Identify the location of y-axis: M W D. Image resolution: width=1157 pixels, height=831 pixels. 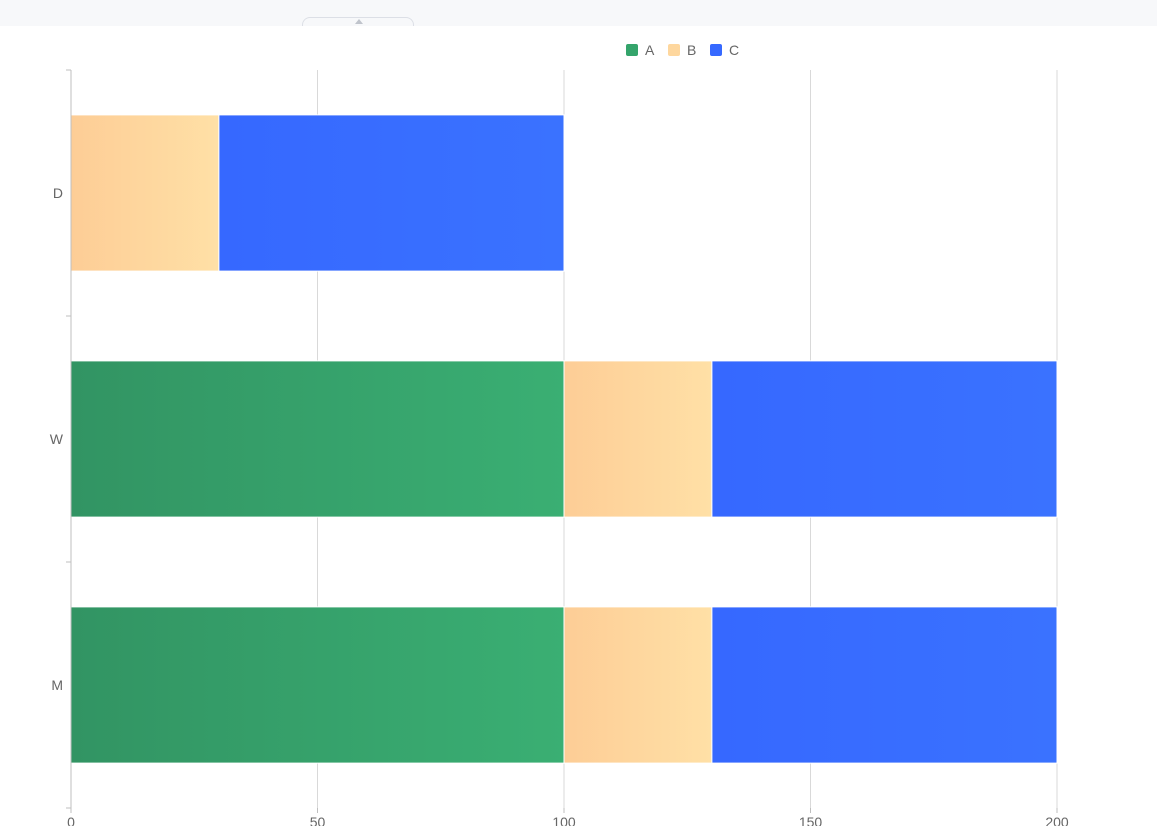
(61, 439).